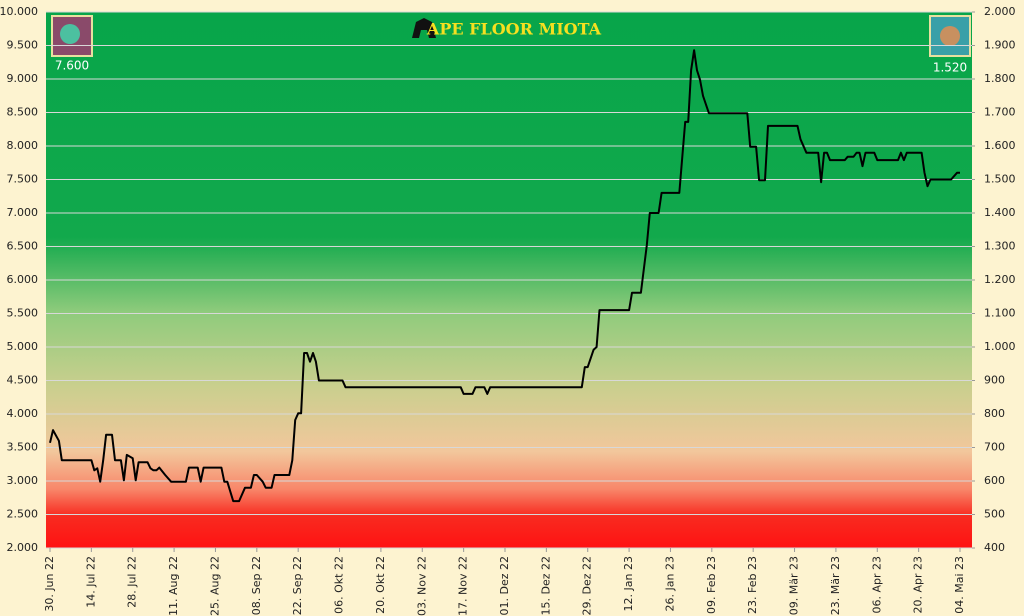 The height and width of the screenshot is (616, 1024). What do you see at coordinates (23, 547) in the screenshot?
I see `y-tick-label: 2.000` at bounding box center [23, 547].